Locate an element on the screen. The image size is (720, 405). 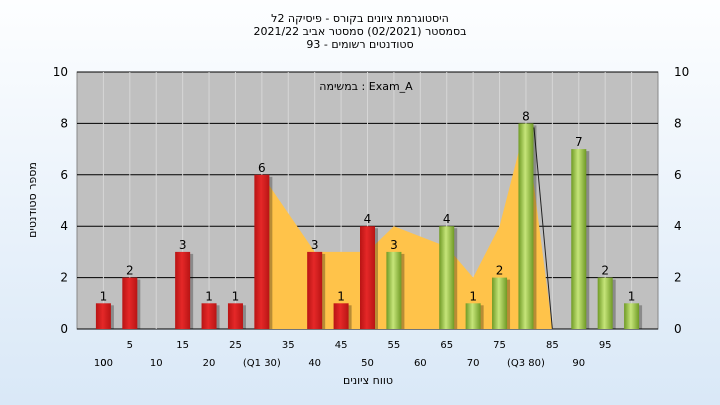
chart-title-line-2: בסמסטר (02/2021) סמסטר אביב 2021/22 is located at coordinates (359, 31).